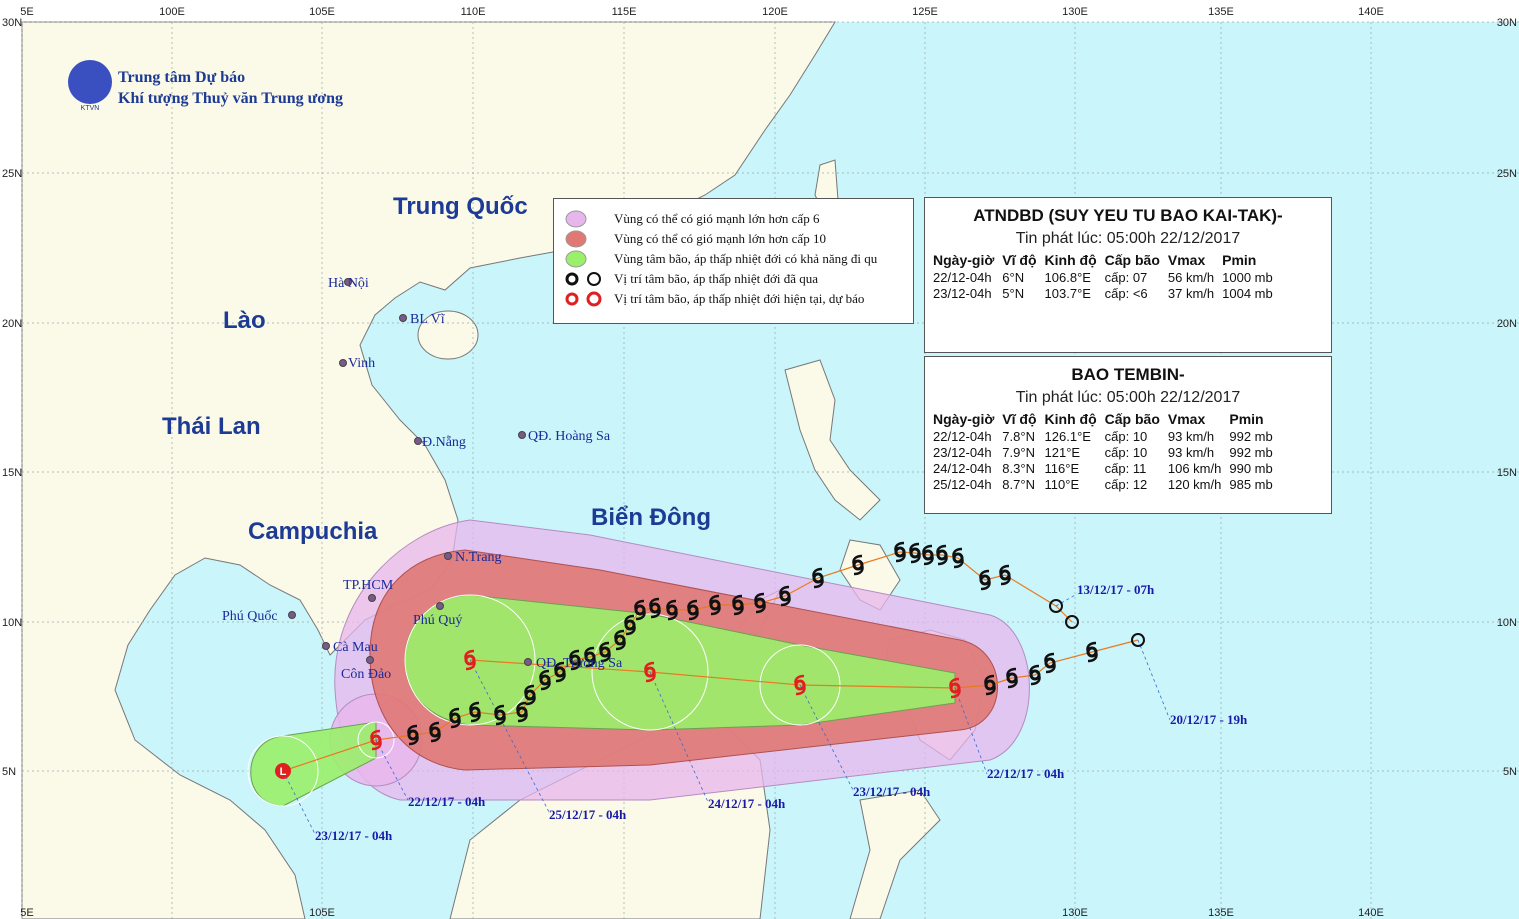 The height and width of the screenshot is (919, 1519). I want to click on lon-label: 135E, so click(1221, 12).